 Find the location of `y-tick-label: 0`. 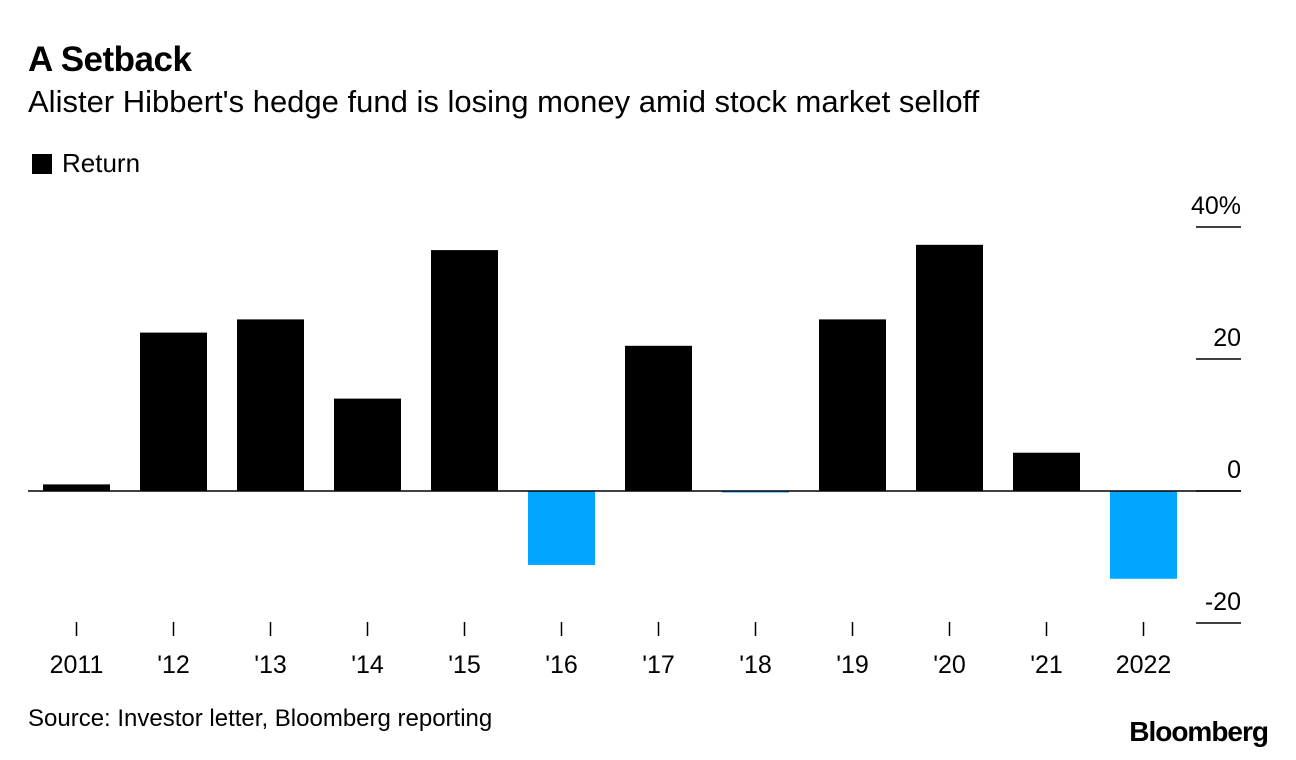

y-tick-label: 0 is located at coordinates (1234, 470).